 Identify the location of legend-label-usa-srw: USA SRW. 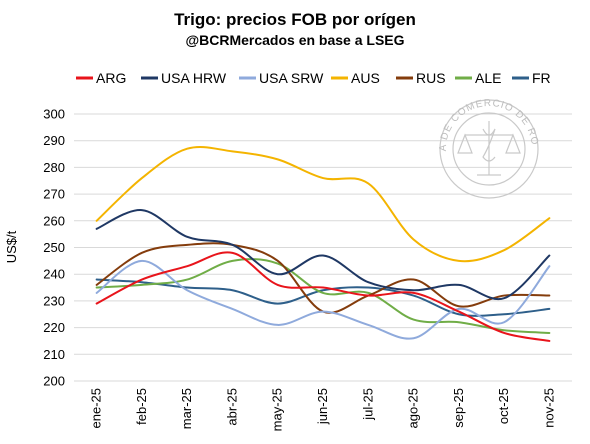
(291, 78).